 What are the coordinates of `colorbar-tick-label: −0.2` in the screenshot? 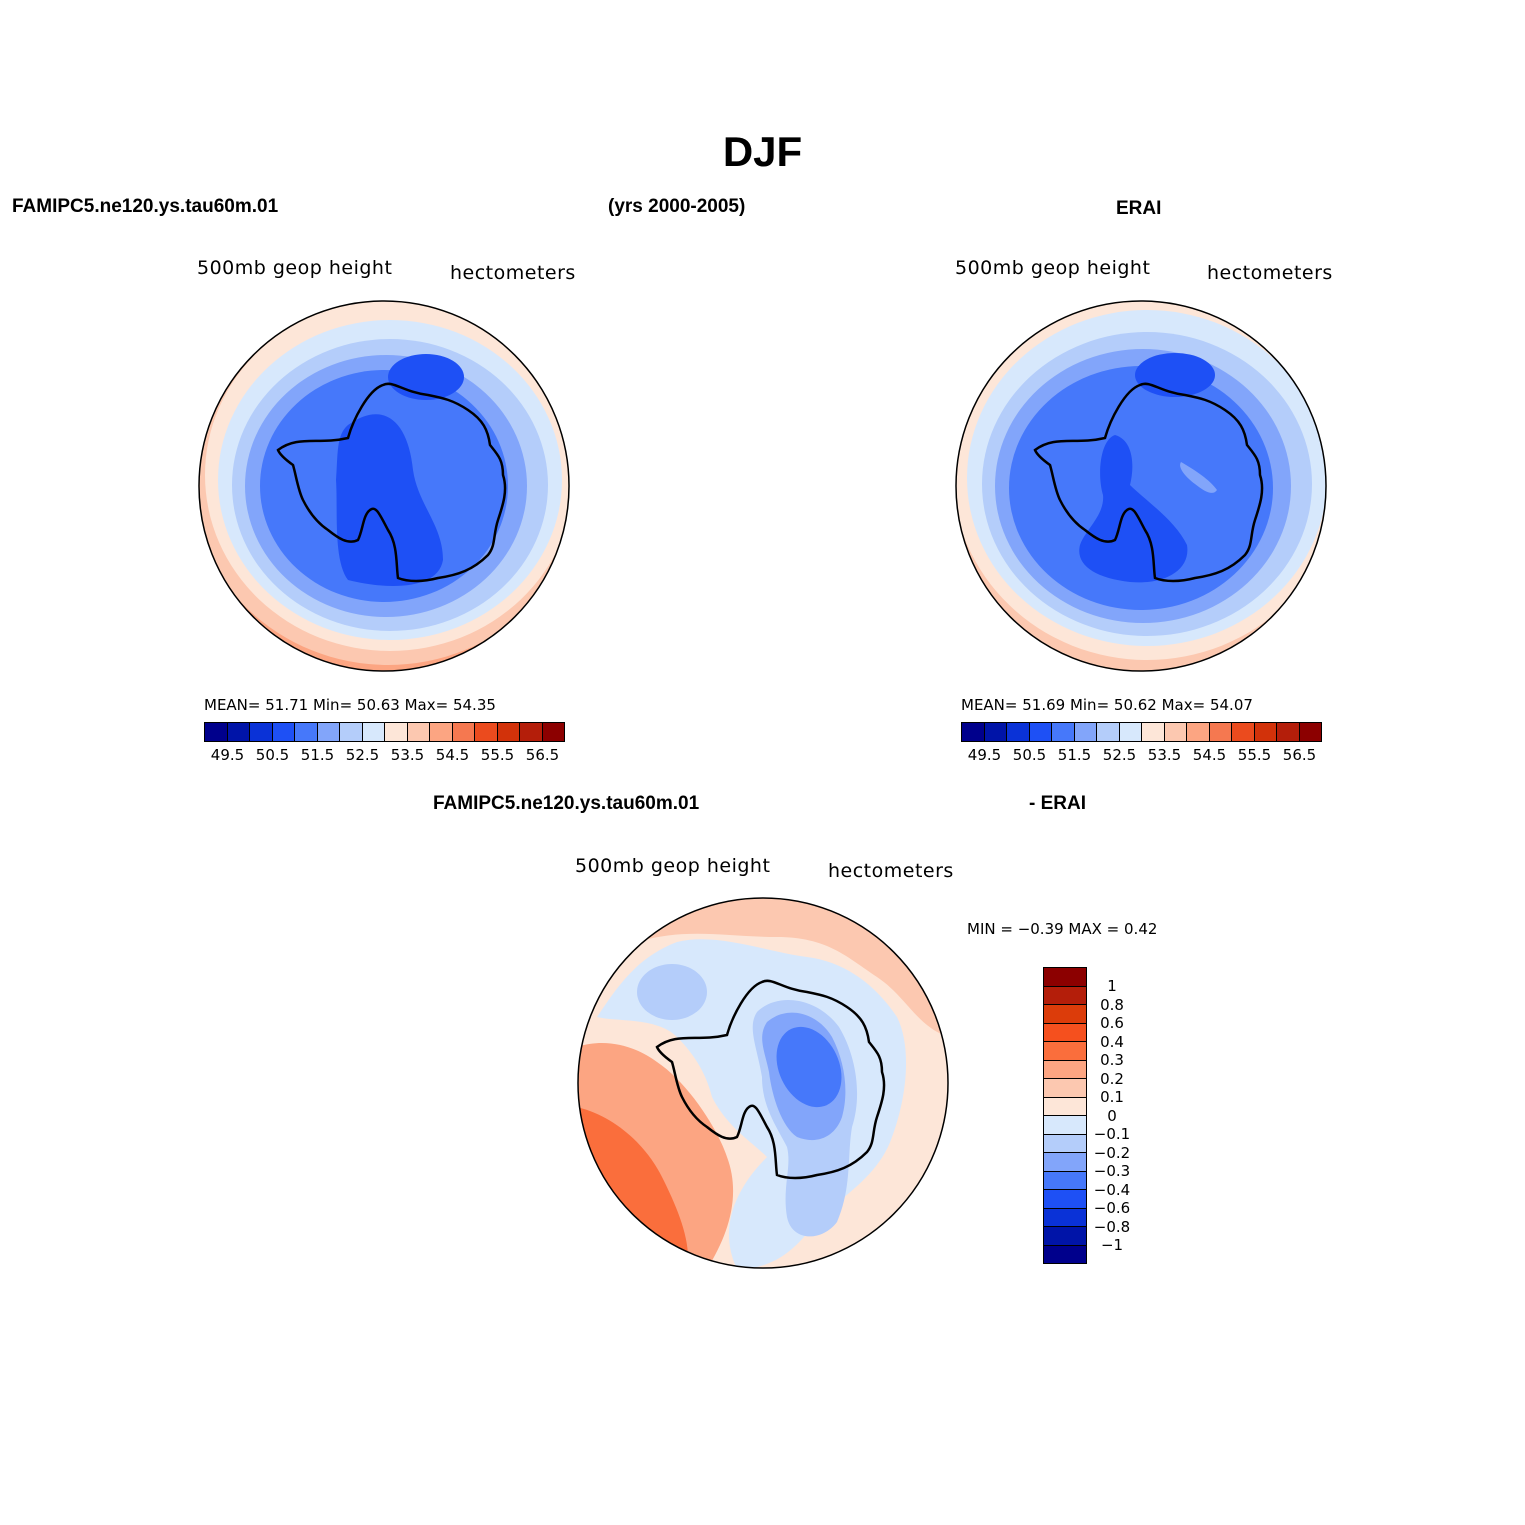 It's located at (1112, 1152).